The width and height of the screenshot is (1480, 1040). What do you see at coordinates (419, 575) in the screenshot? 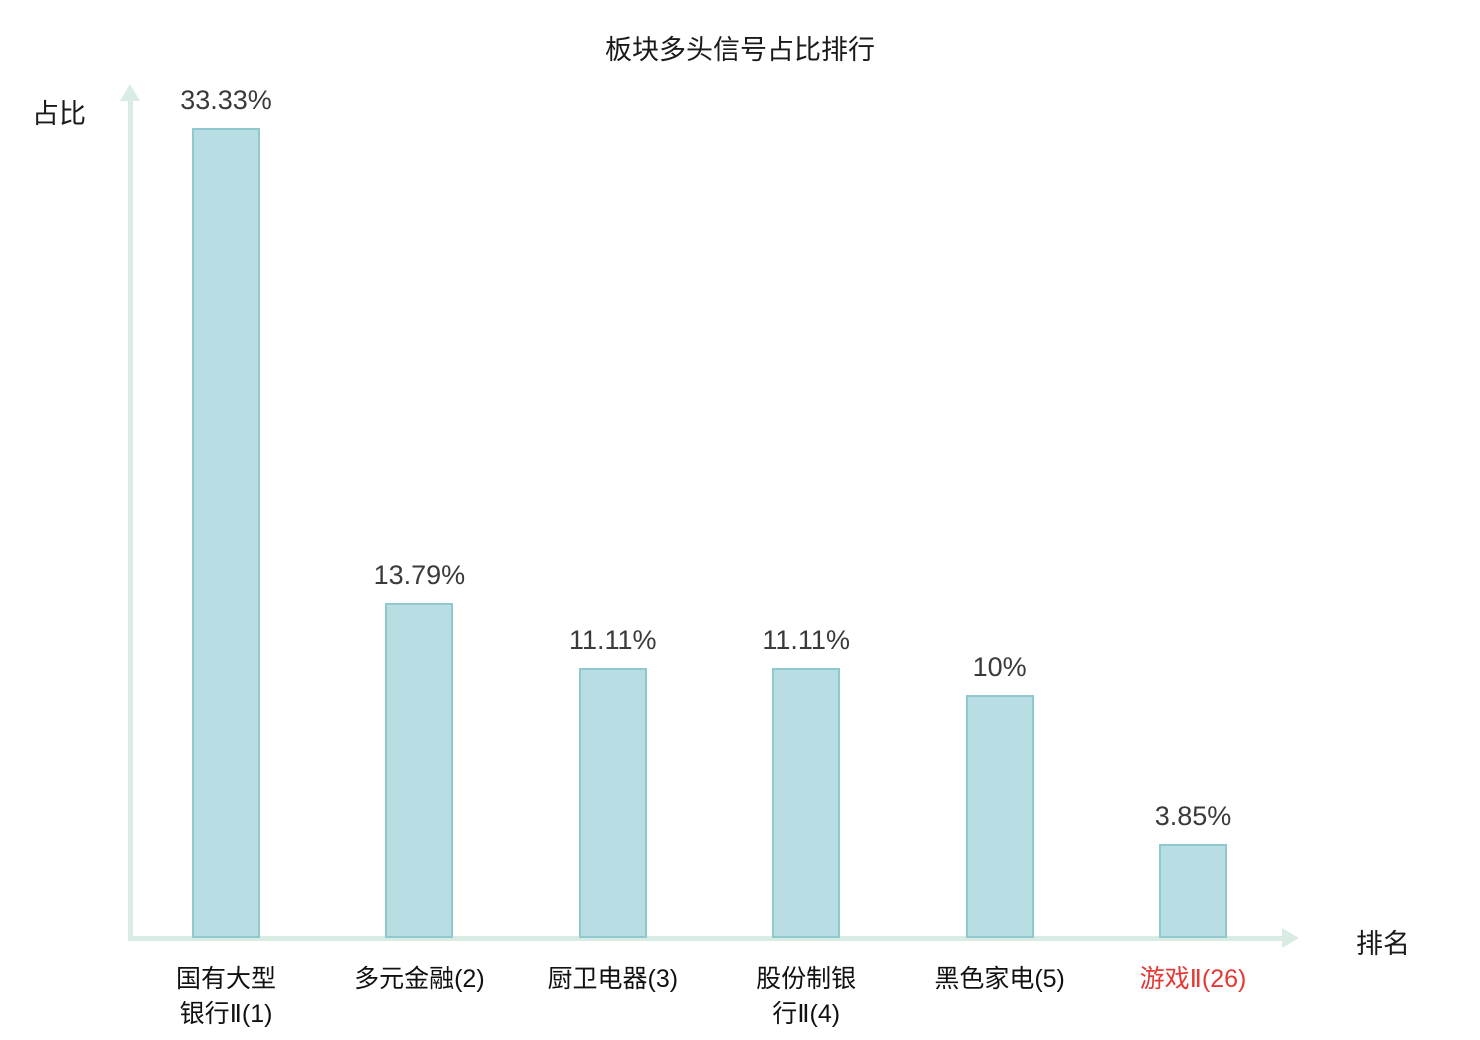
I see `bar-value-label: 13.79%` at bounding box center [419, 575].